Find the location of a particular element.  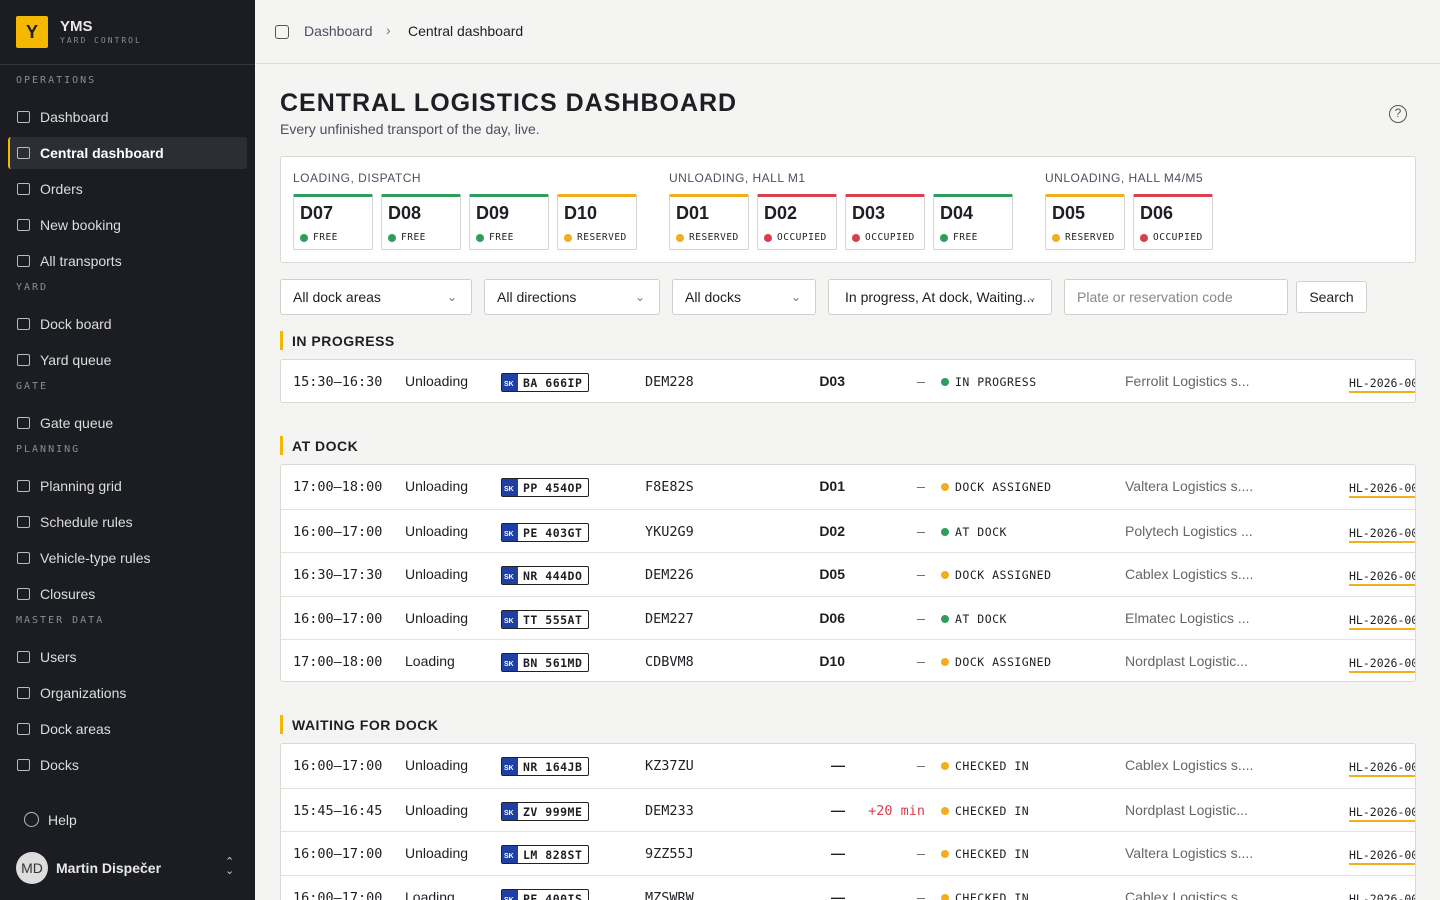

dock-tile: D04 FREE is located at coordinates (973, 222).